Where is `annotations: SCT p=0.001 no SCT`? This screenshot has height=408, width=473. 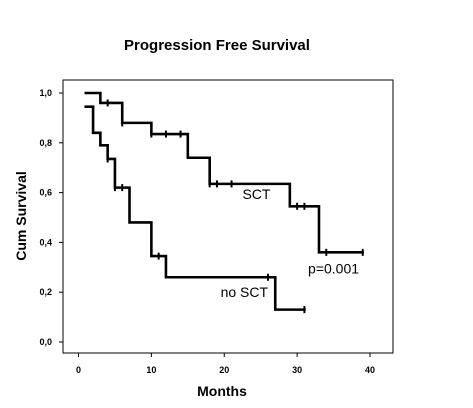
annotations: SCT p=0.001 no SCT is located at coordinates (290, 243).